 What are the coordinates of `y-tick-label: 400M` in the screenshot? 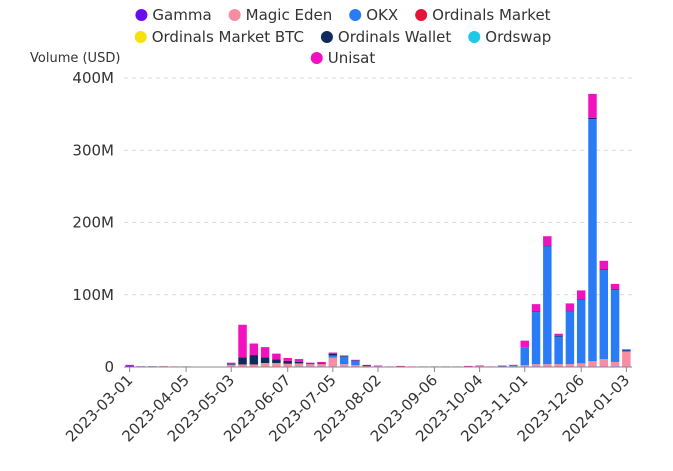 It's located at (93, 78).